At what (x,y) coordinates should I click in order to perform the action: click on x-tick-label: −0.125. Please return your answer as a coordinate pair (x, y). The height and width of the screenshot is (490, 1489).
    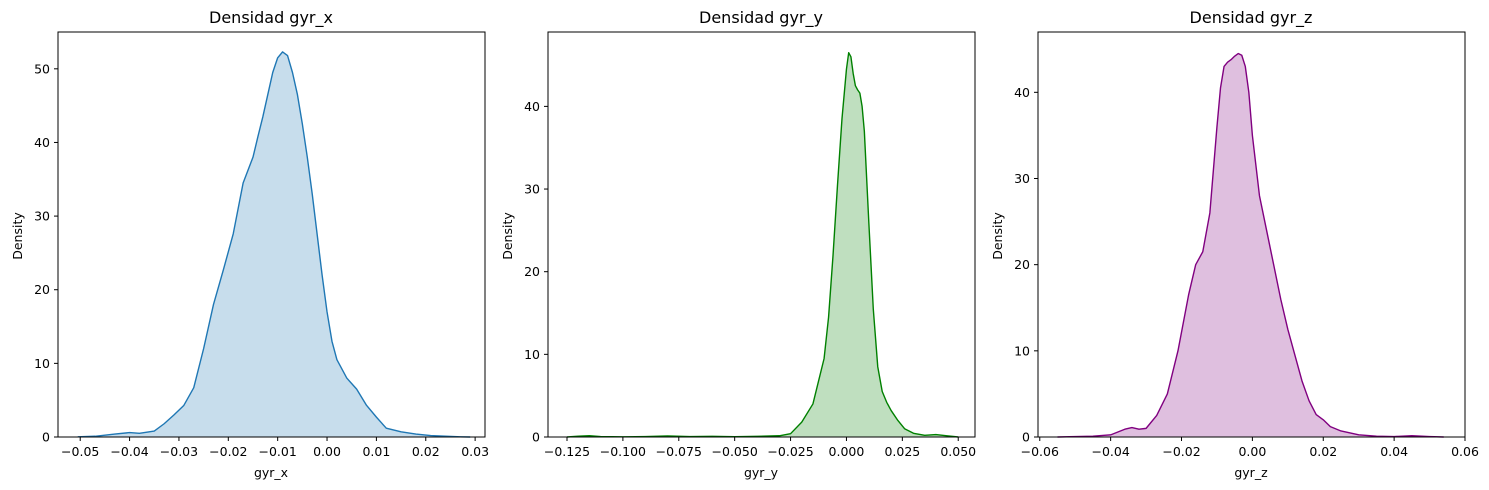
    Looking at the image, I should click on (567, 451).